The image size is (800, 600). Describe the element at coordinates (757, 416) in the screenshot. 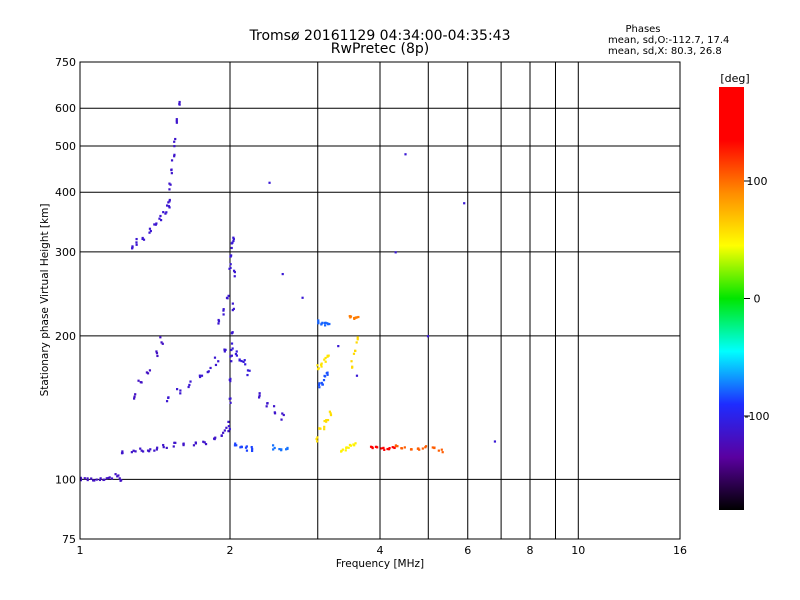

I see `colorbar-tick-label: -100` at that location.